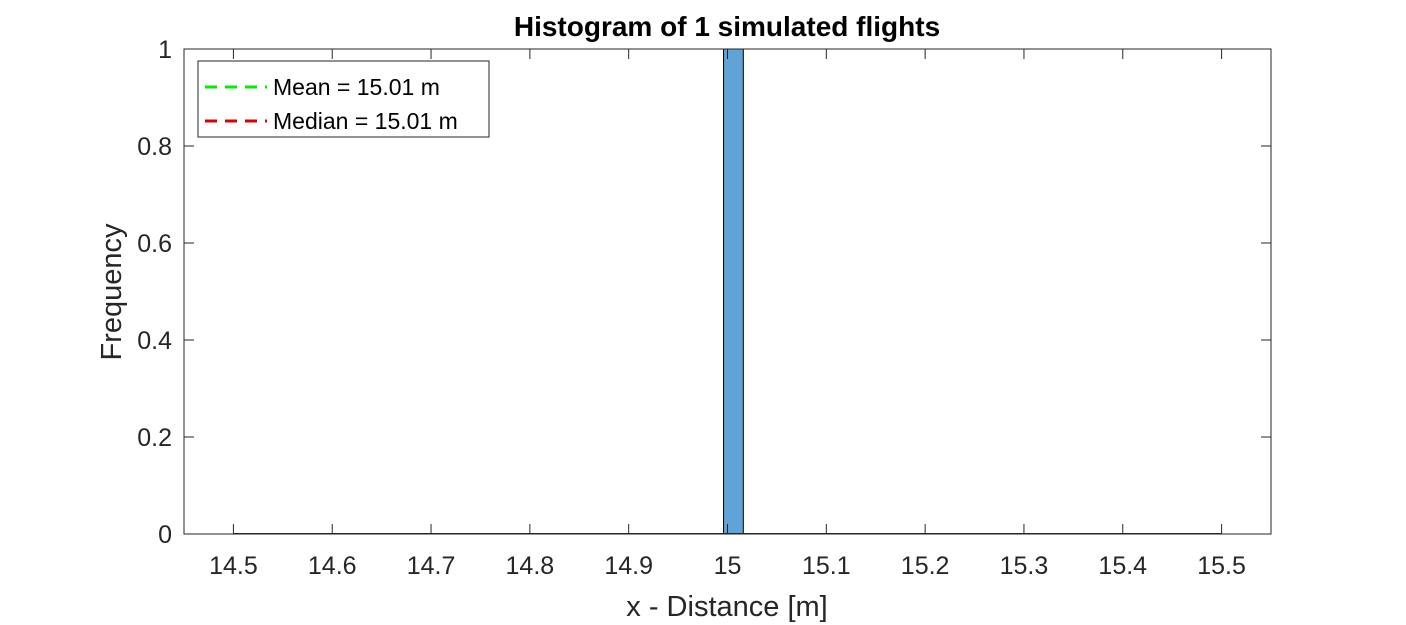 This screenshot has width=1406, height=625. What do you see at coordinates (530, 566) in the screenshot?
I see `x-tick-label: 14.8` at bounding box center [530, 566].